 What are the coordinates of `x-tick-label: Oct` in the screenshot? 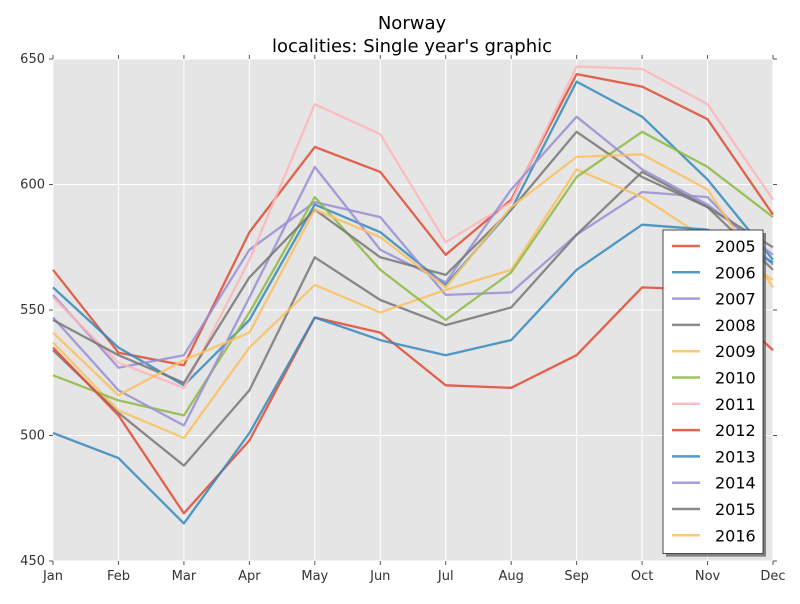 It's located at (642, 576).